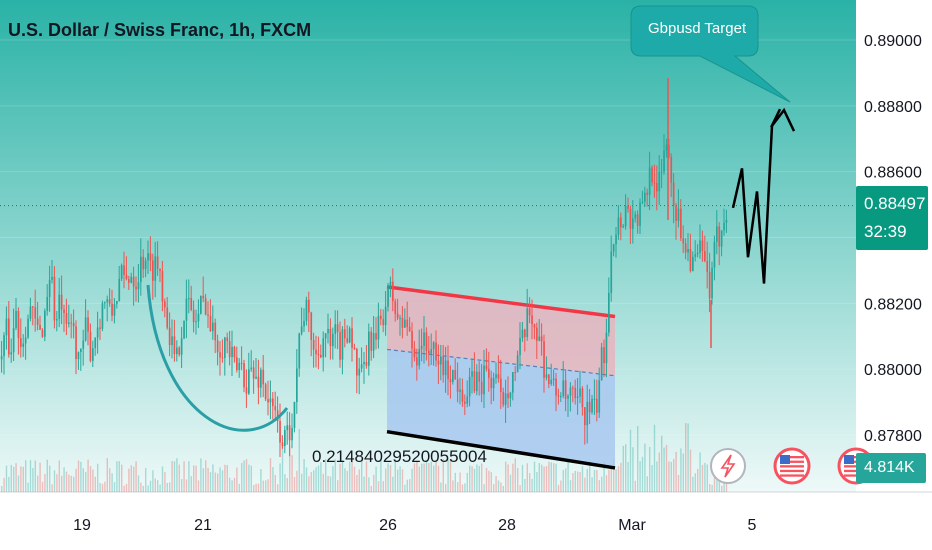 The width and height of the screenshot is (932, 550). What do you see at coordinates (501, 449) in the screenshot?
I see `channel-bottom-line` at bounding box center [501, 449].